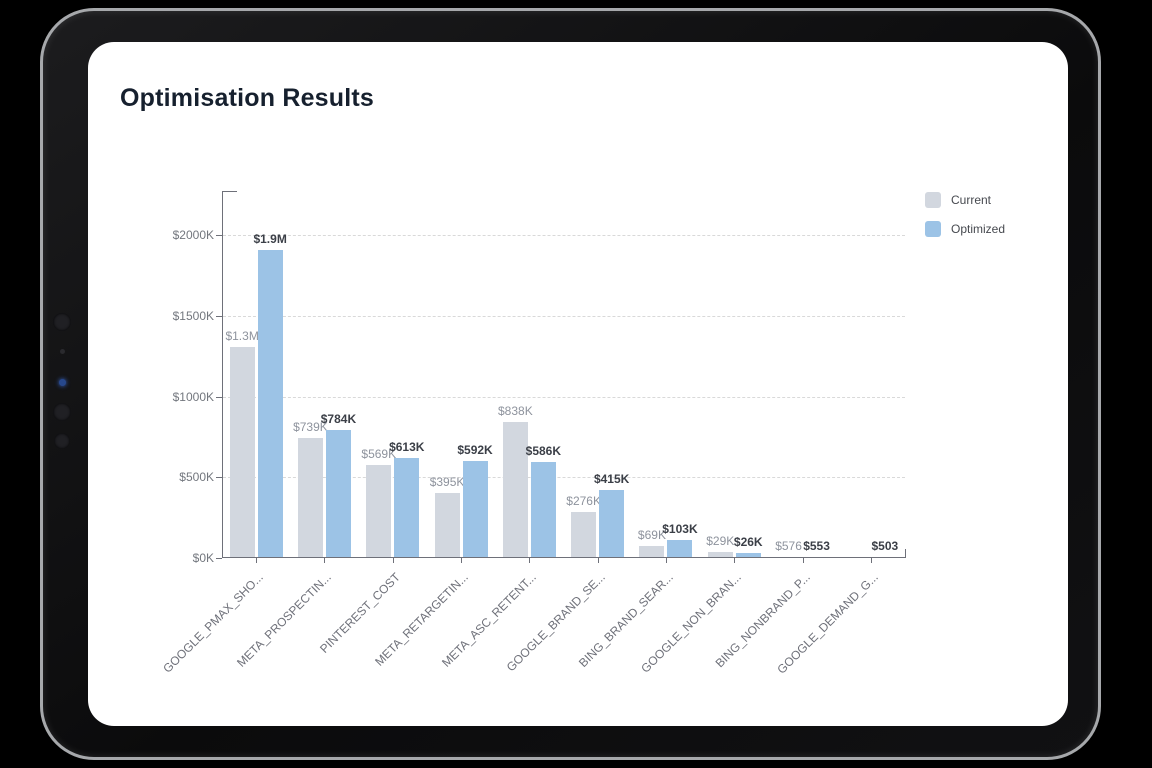 This screenshot has height=768, width=1152. I want to click on current-value-label: $29K, so click(720, 541).